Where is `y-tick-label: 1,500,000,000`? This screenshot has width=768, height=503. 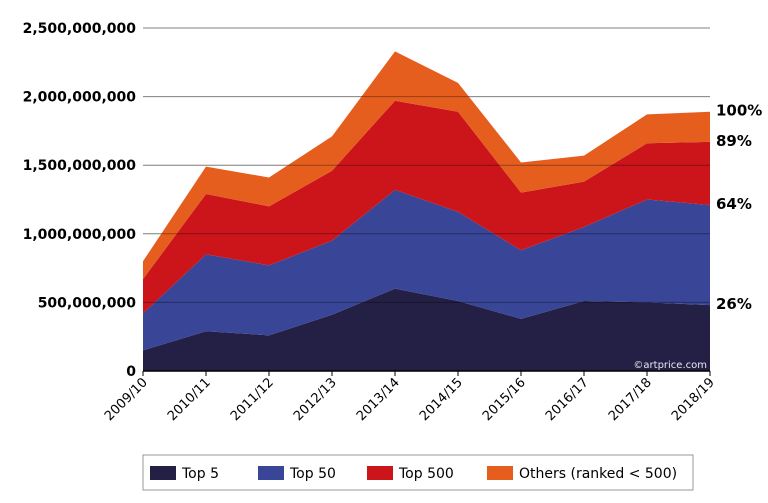 y-tick-label: 1,500,000,000 is located at coordinates (80, 166).